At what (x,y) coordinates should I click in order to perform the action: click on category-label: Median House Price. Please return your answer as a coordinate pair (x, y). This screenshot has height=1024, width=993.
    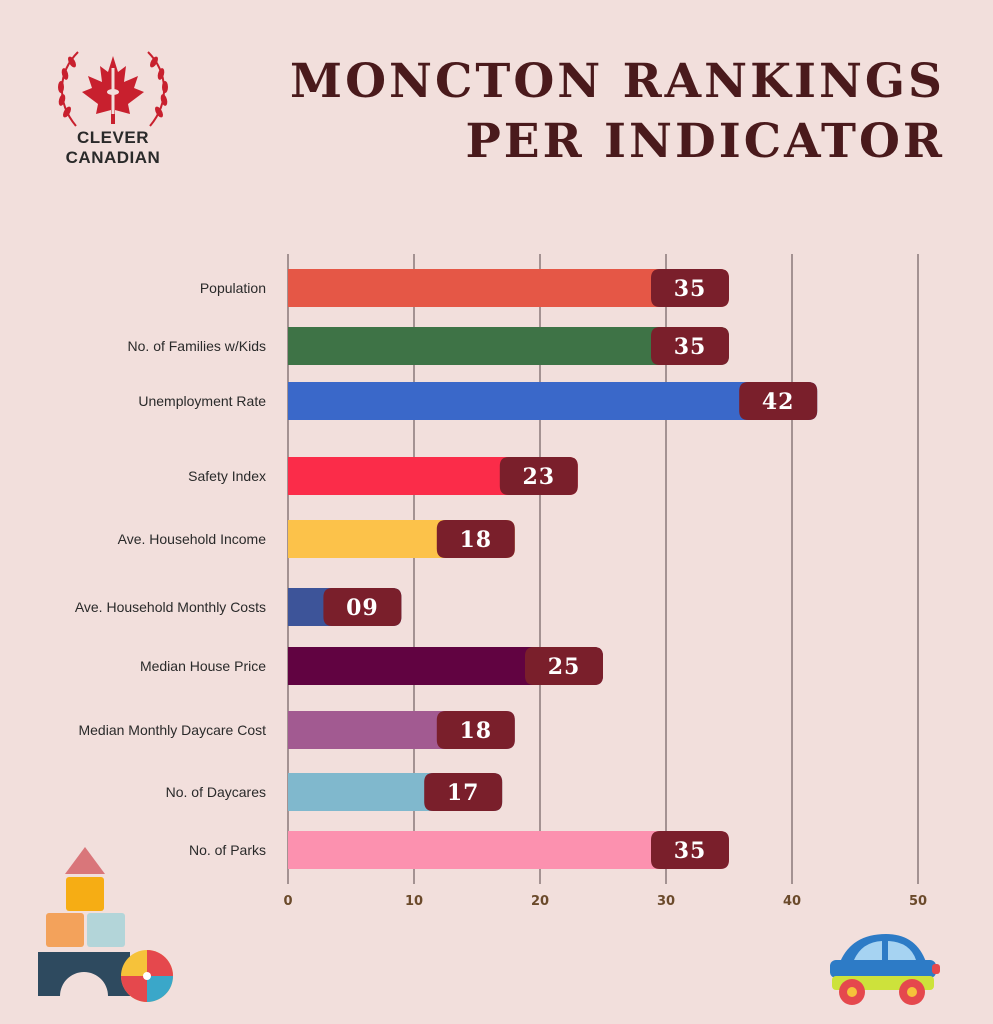
    Looking at the image, I should click on (203, 666).